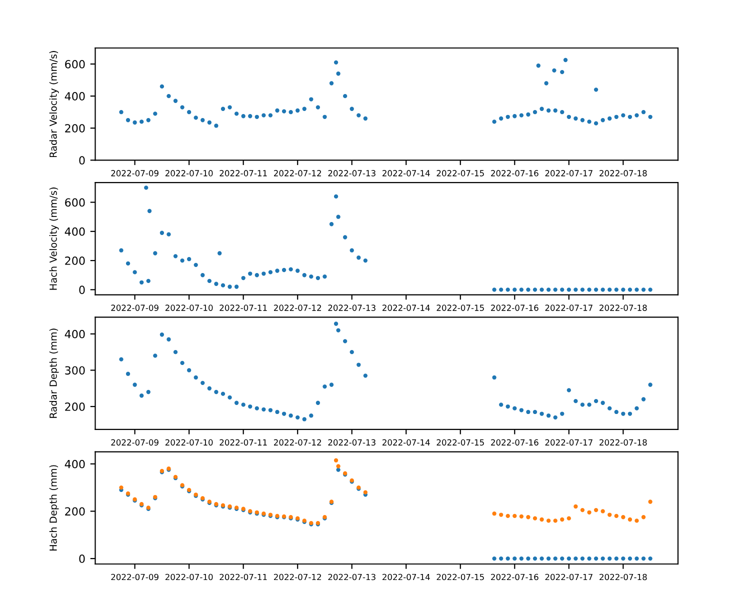  Describe the element at coordinates (54, 373) in the screenshot. I see `y-axis-title: Radar Depth (mm)` at that location.